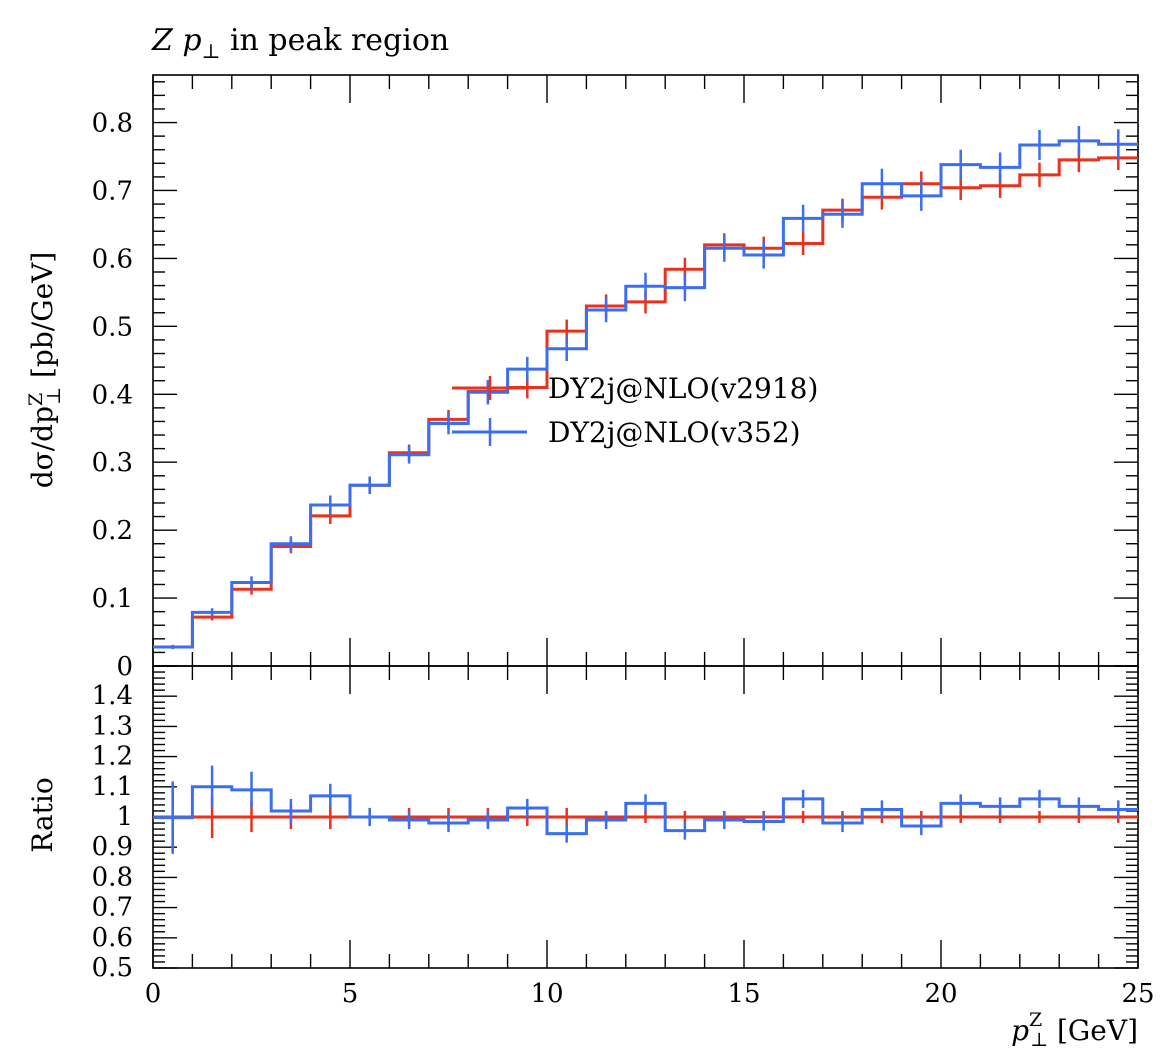  I want to click on legend-label-v2918: DY2j@NLO(v2918), so click(683, 388).